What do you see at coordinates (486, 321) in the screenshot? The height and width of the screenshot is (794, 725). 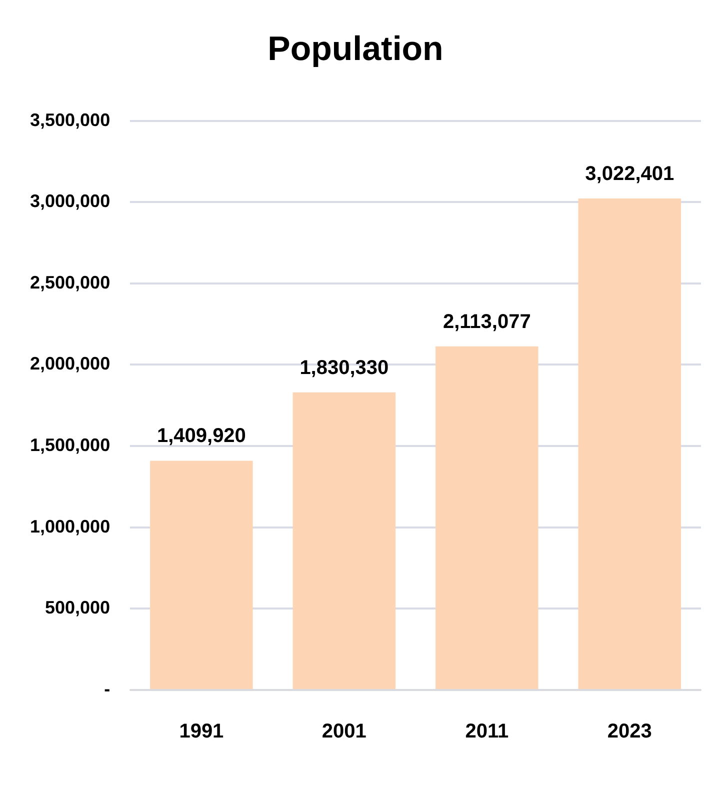 I see `data-label: 2,113,077` at bounding box center [486, 321].